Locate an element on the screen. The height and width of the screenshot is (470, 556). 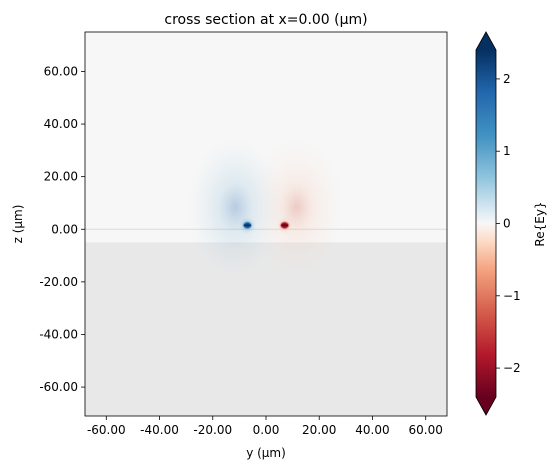
negative-lobe-waveguide is located at coordinates (247, 225).